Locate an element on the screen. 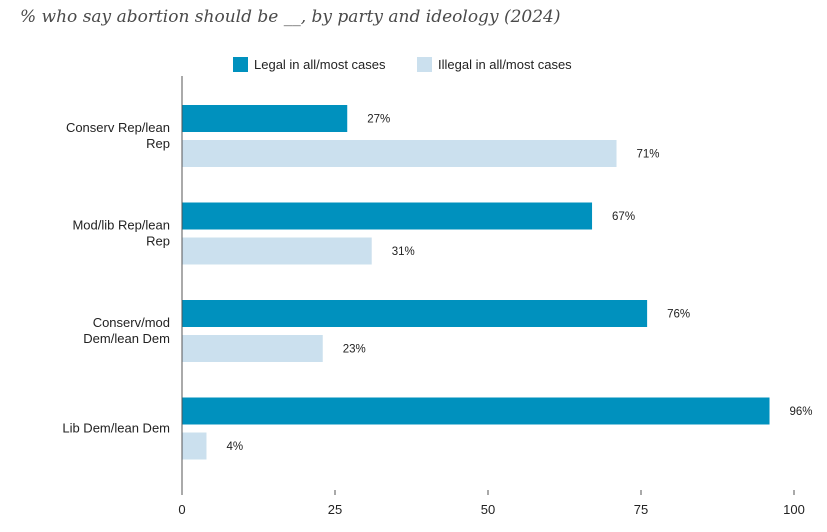 This screenshot has width=827, height=532. data-label-legal-1: 67% is located at coordinates (623, 217).